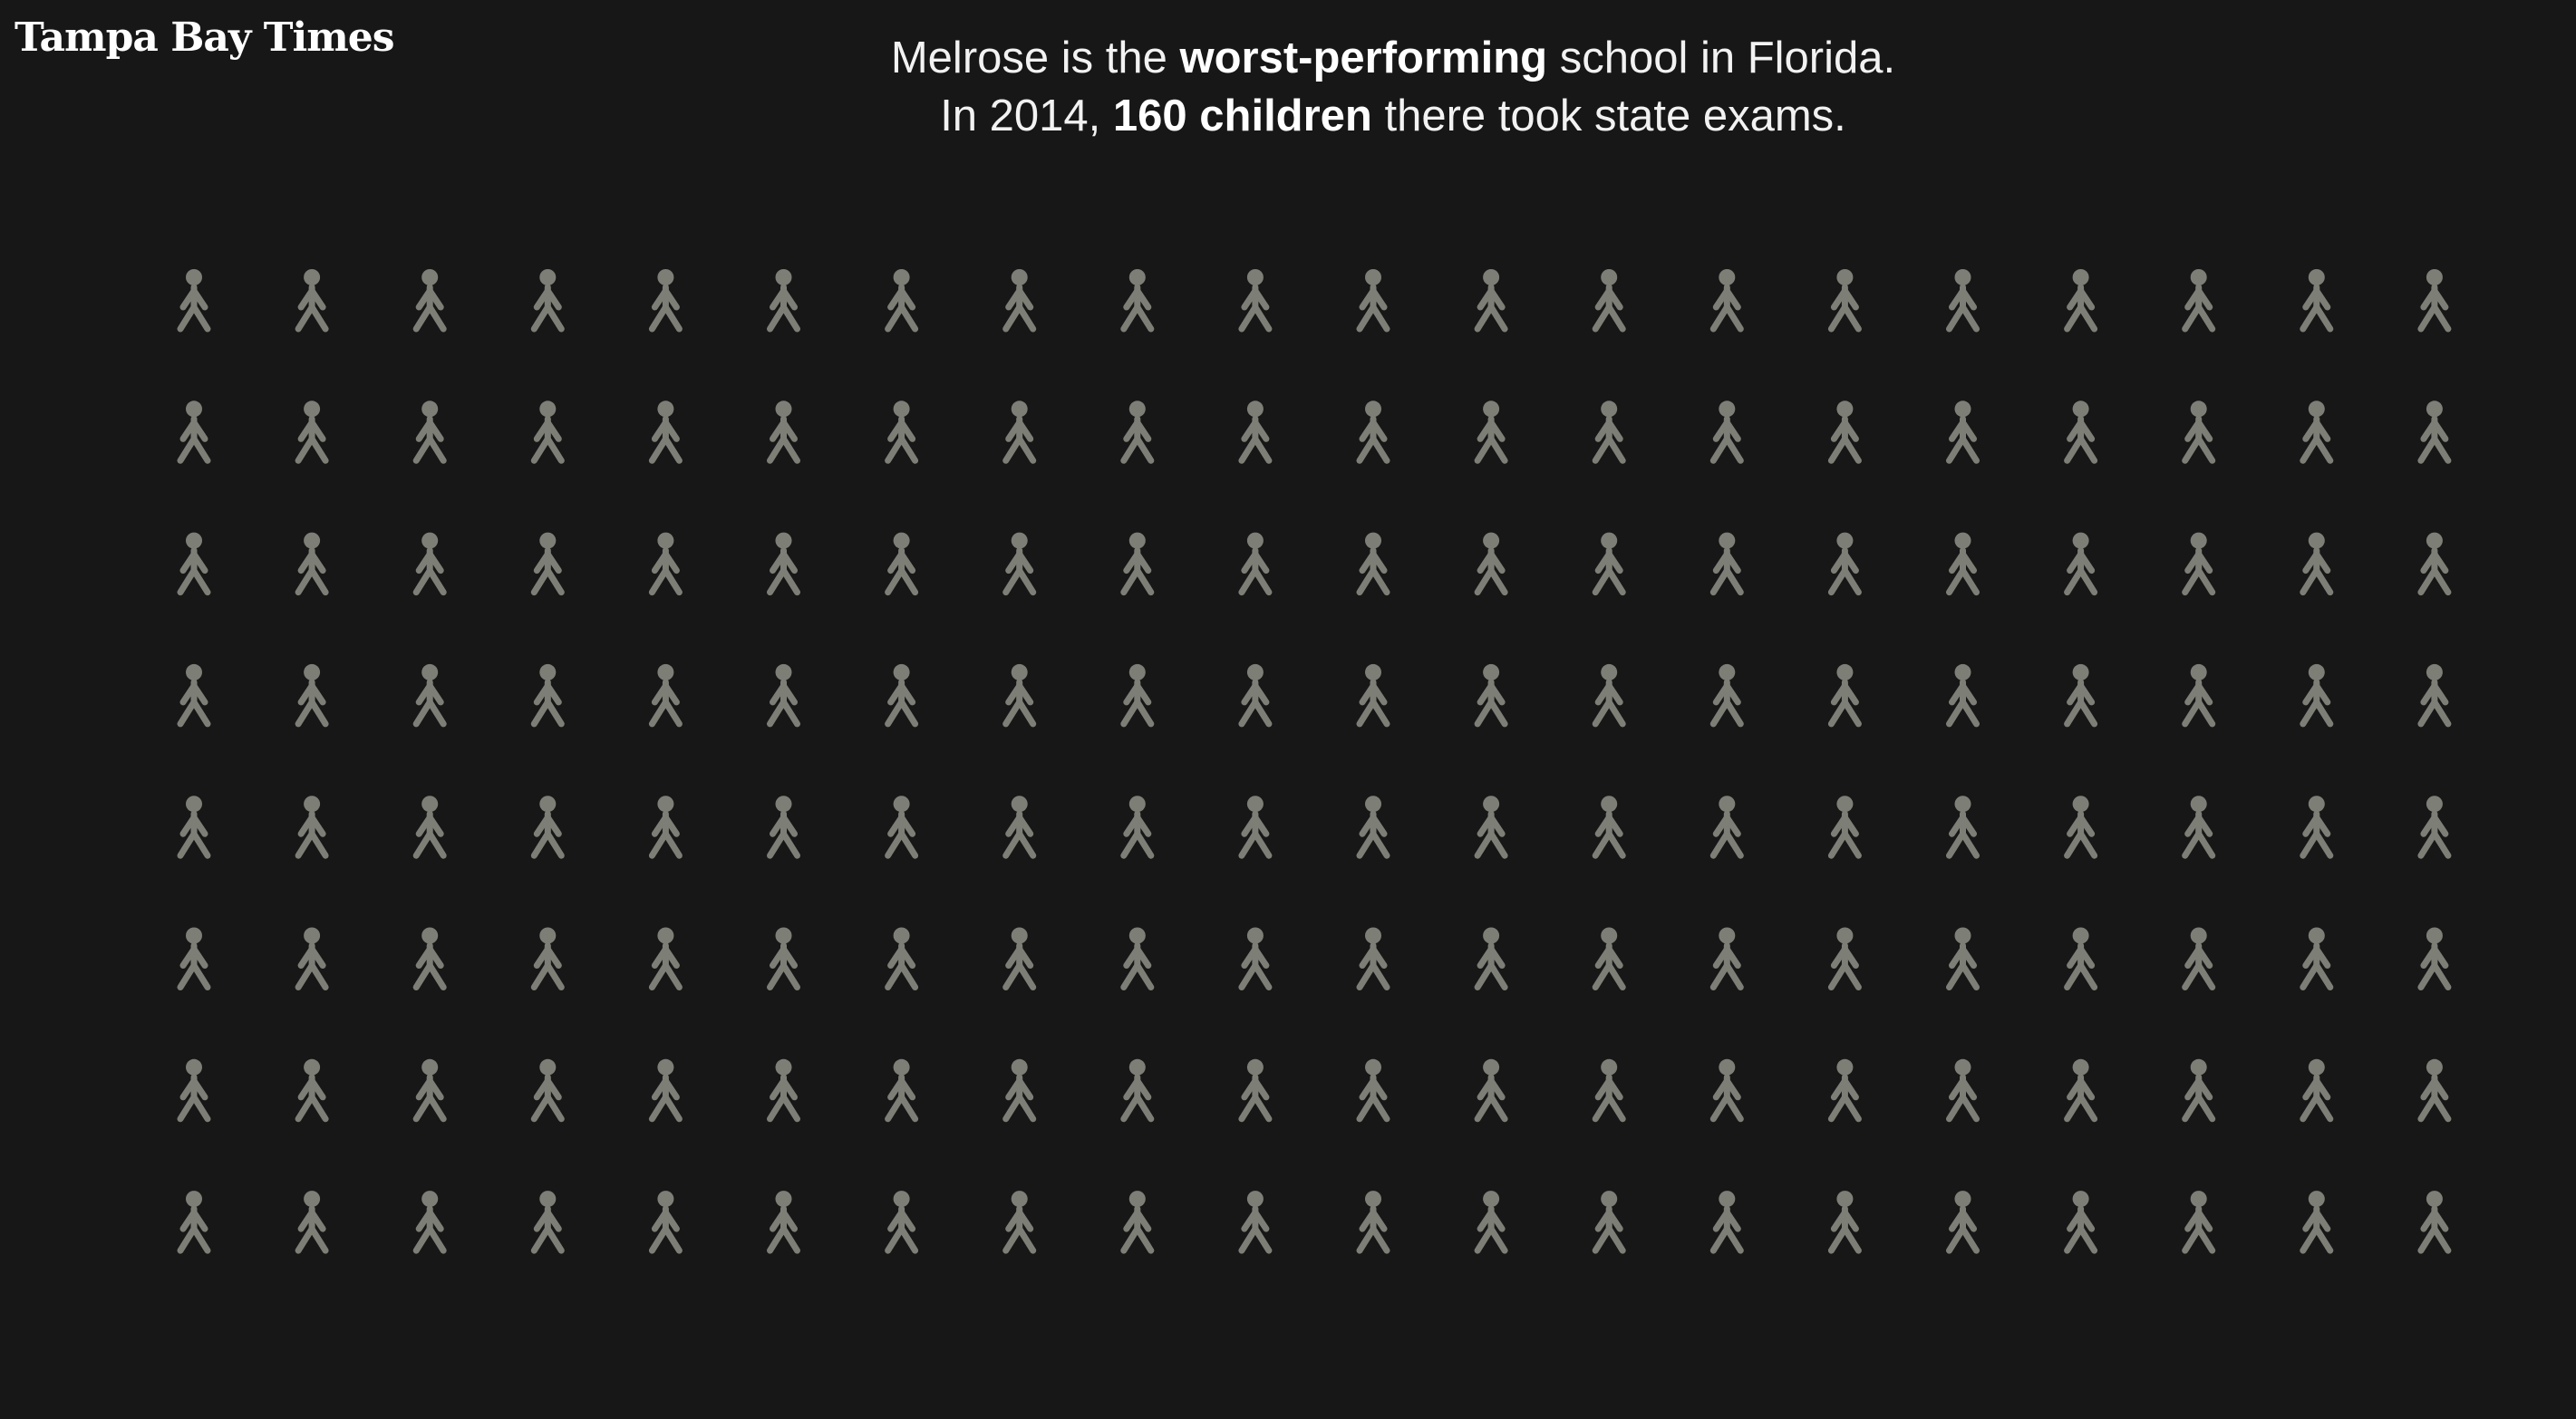 The image size is (2576, 1419). What do you see at coordinates (1418, 87) in the screenshot?
I see `headline-part-2: school in Florida. In 2014,` at bounding box center [1418, 87].